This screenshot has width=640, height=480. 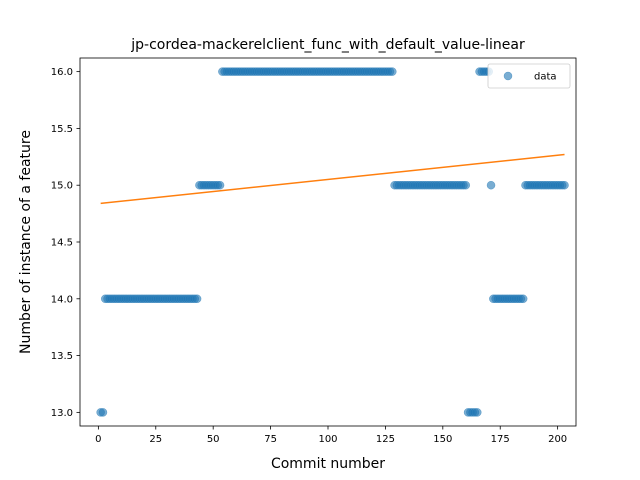 What do you see at coordinates (327, 439) in the screenshot?
I see `x-tick-label: 100` at bounding box center [327, 439].